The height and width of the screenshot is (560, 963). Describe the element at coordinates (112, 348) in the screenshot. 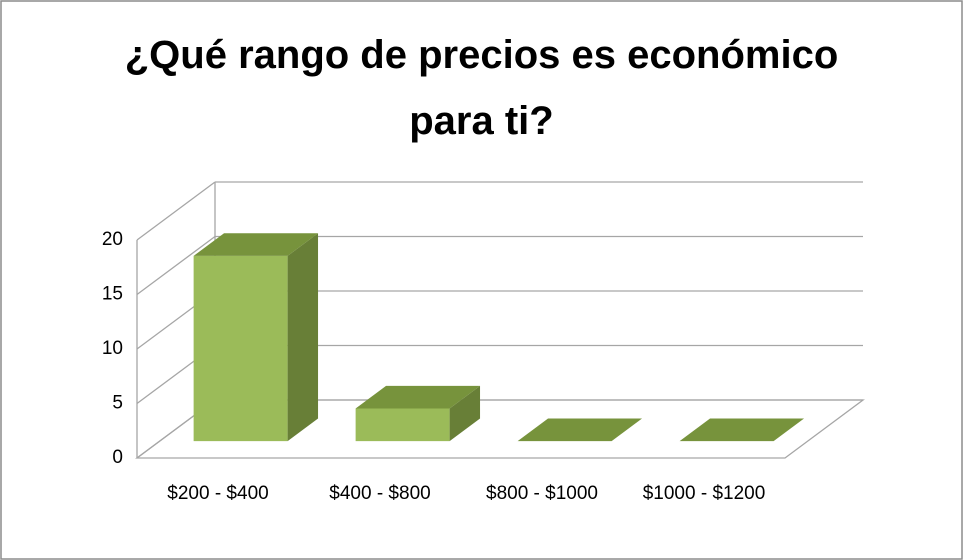

I see `y-tick-label: 10` at that location.